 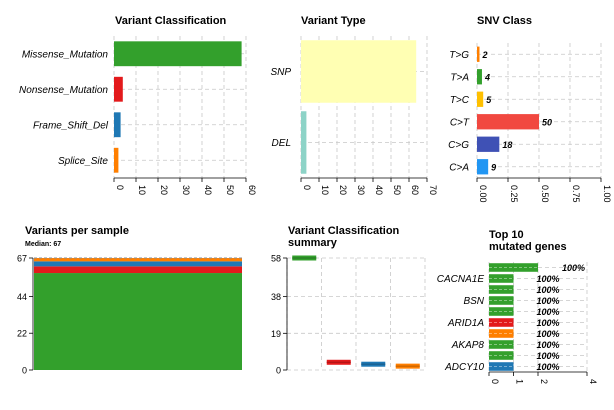 What do you see at coordinates (178, 54) in the screenshot?
I see `bar-missense-mutation` at bounding box center [178, 54].